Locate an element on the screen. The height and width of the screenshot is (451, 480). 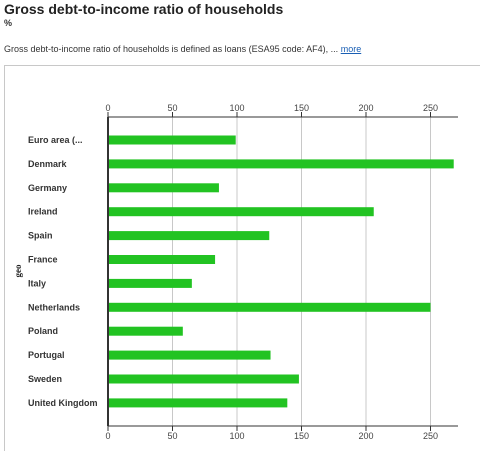
category-label: Denmark is located at coordinates (48, 164).